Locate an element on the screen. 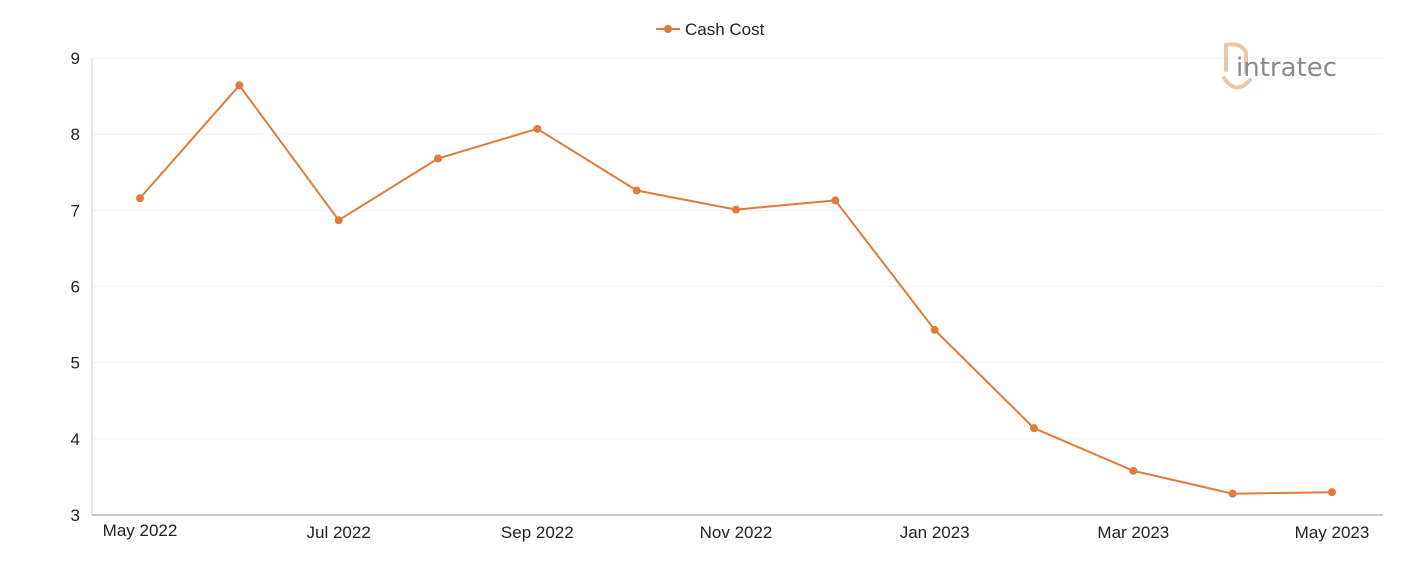 Image resolution: width=1401 pixels, height=561 pixels. y-tick-label: 4 is located at coordinates (75, 439).